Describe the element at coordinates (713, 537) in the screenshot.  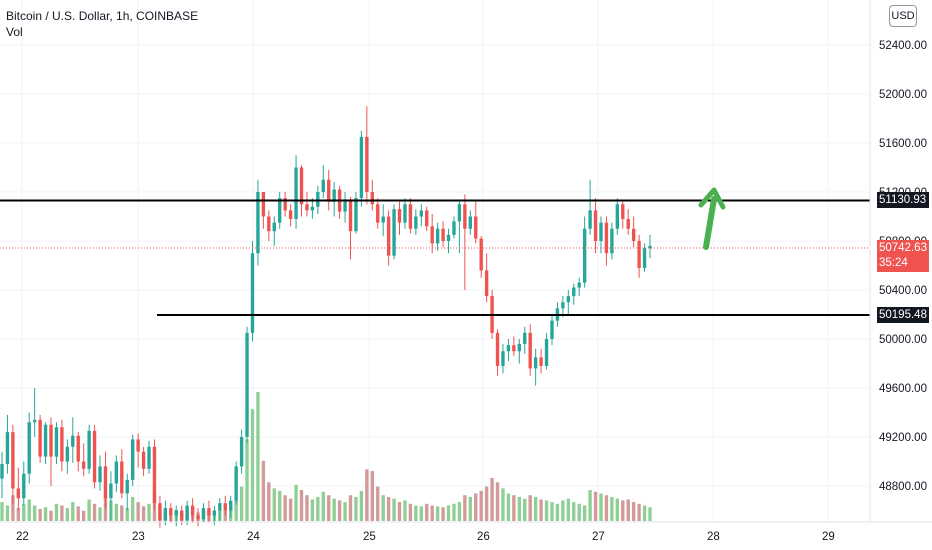
I see `x-tick-label: 28` at that location.